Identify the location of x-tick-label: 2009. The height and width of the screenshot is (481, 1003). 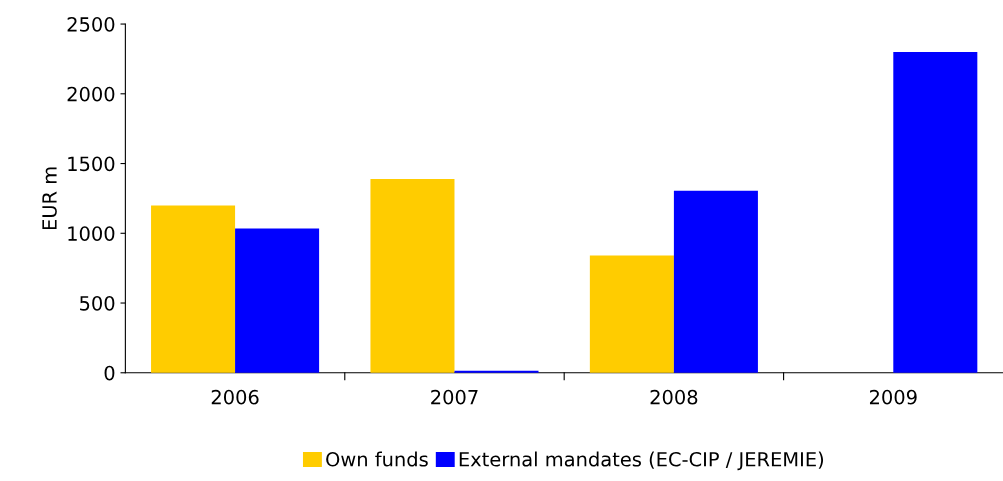
(893, 397).